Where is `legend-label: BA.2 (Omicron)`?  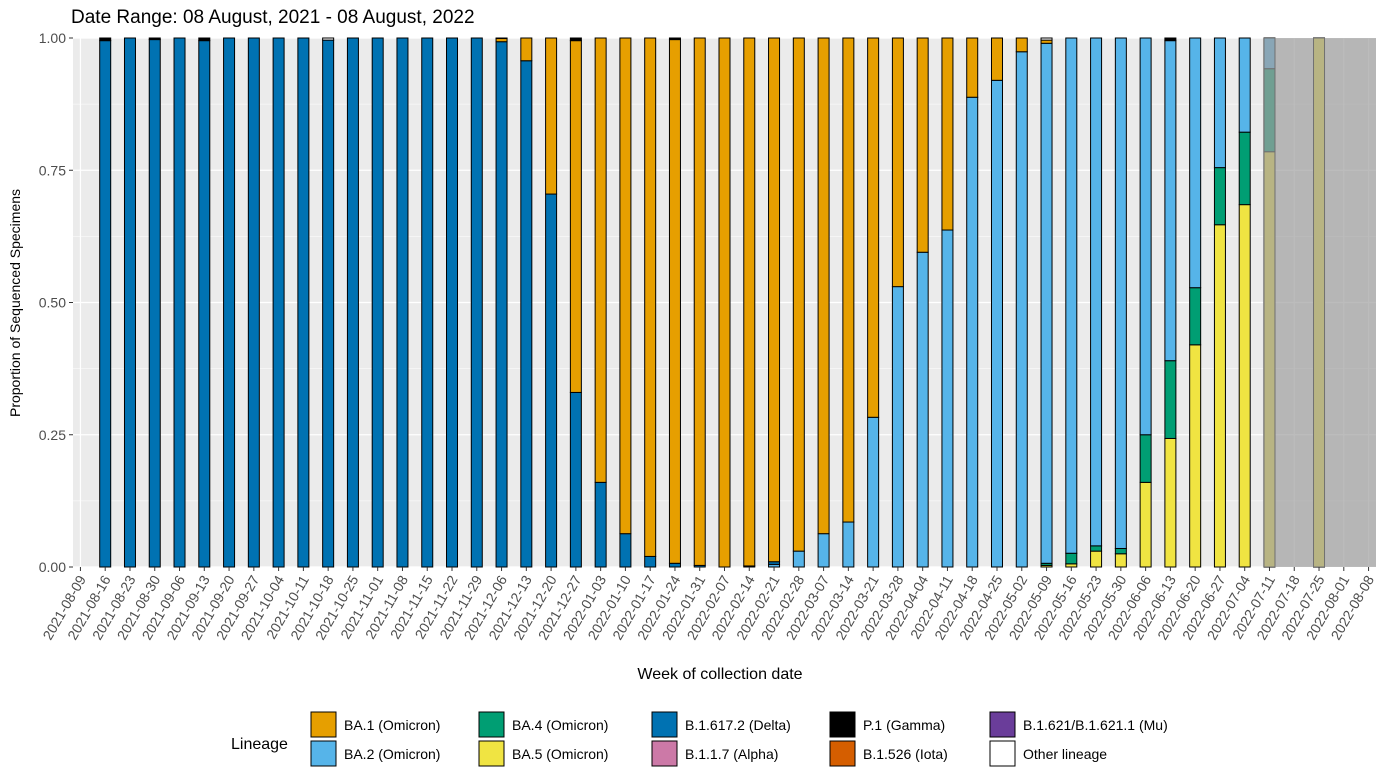 legend-label: BA.2 (Omicron) is located at coordinates (392, 754).